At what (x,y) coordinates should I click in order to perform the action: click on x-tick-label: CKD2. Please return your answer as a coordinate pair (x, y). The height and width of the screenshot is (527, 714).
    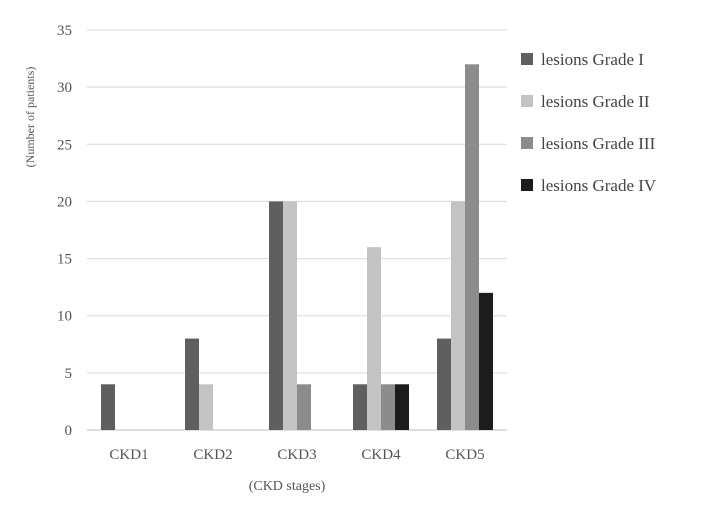
    Looking at the image, I should click on (212, 455).